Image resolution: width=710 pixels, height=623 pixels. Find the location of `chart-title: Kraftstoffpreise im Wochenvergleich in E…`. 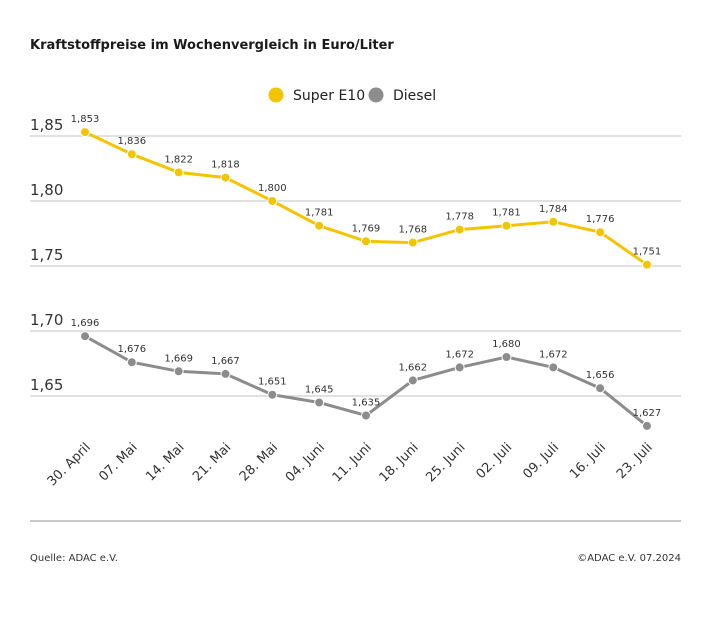

chart-title: Kraftstoffpreise im Wochenvergleich in E… is located at coordinates (212, 45).